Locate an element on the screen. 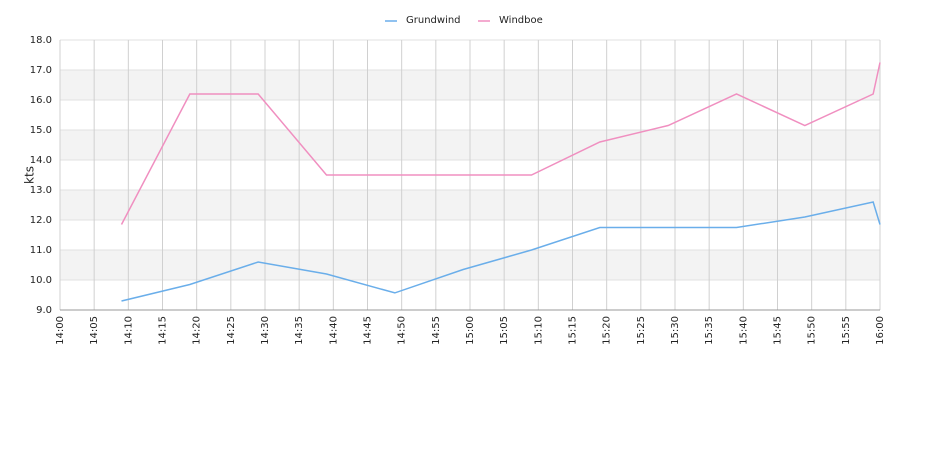 The image size is (940, 450). y-tick-label: 12.0 is located at coordinates (41, 220).